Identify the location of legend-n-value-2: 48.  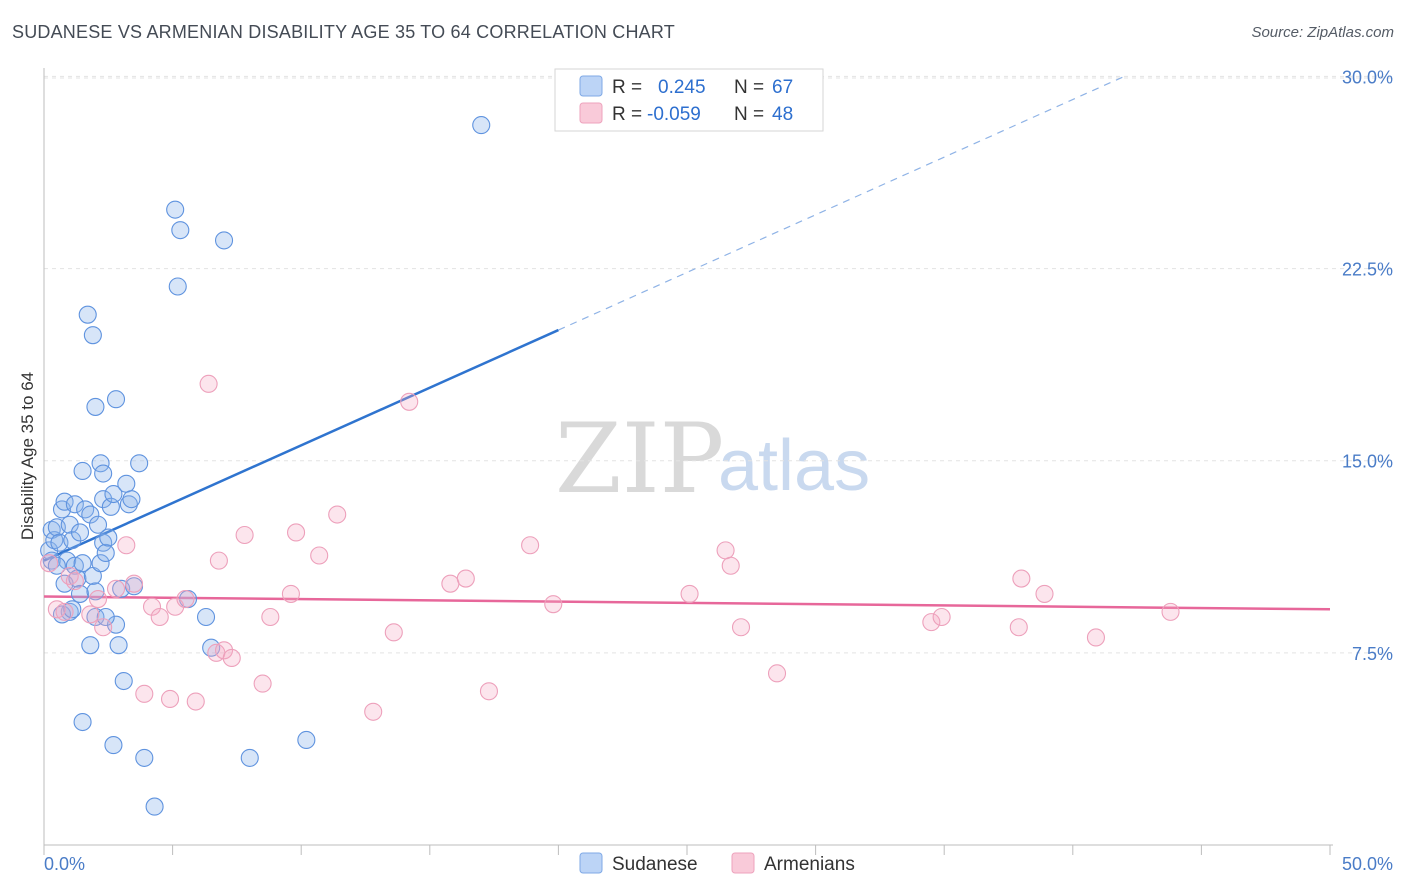
(782, 114).